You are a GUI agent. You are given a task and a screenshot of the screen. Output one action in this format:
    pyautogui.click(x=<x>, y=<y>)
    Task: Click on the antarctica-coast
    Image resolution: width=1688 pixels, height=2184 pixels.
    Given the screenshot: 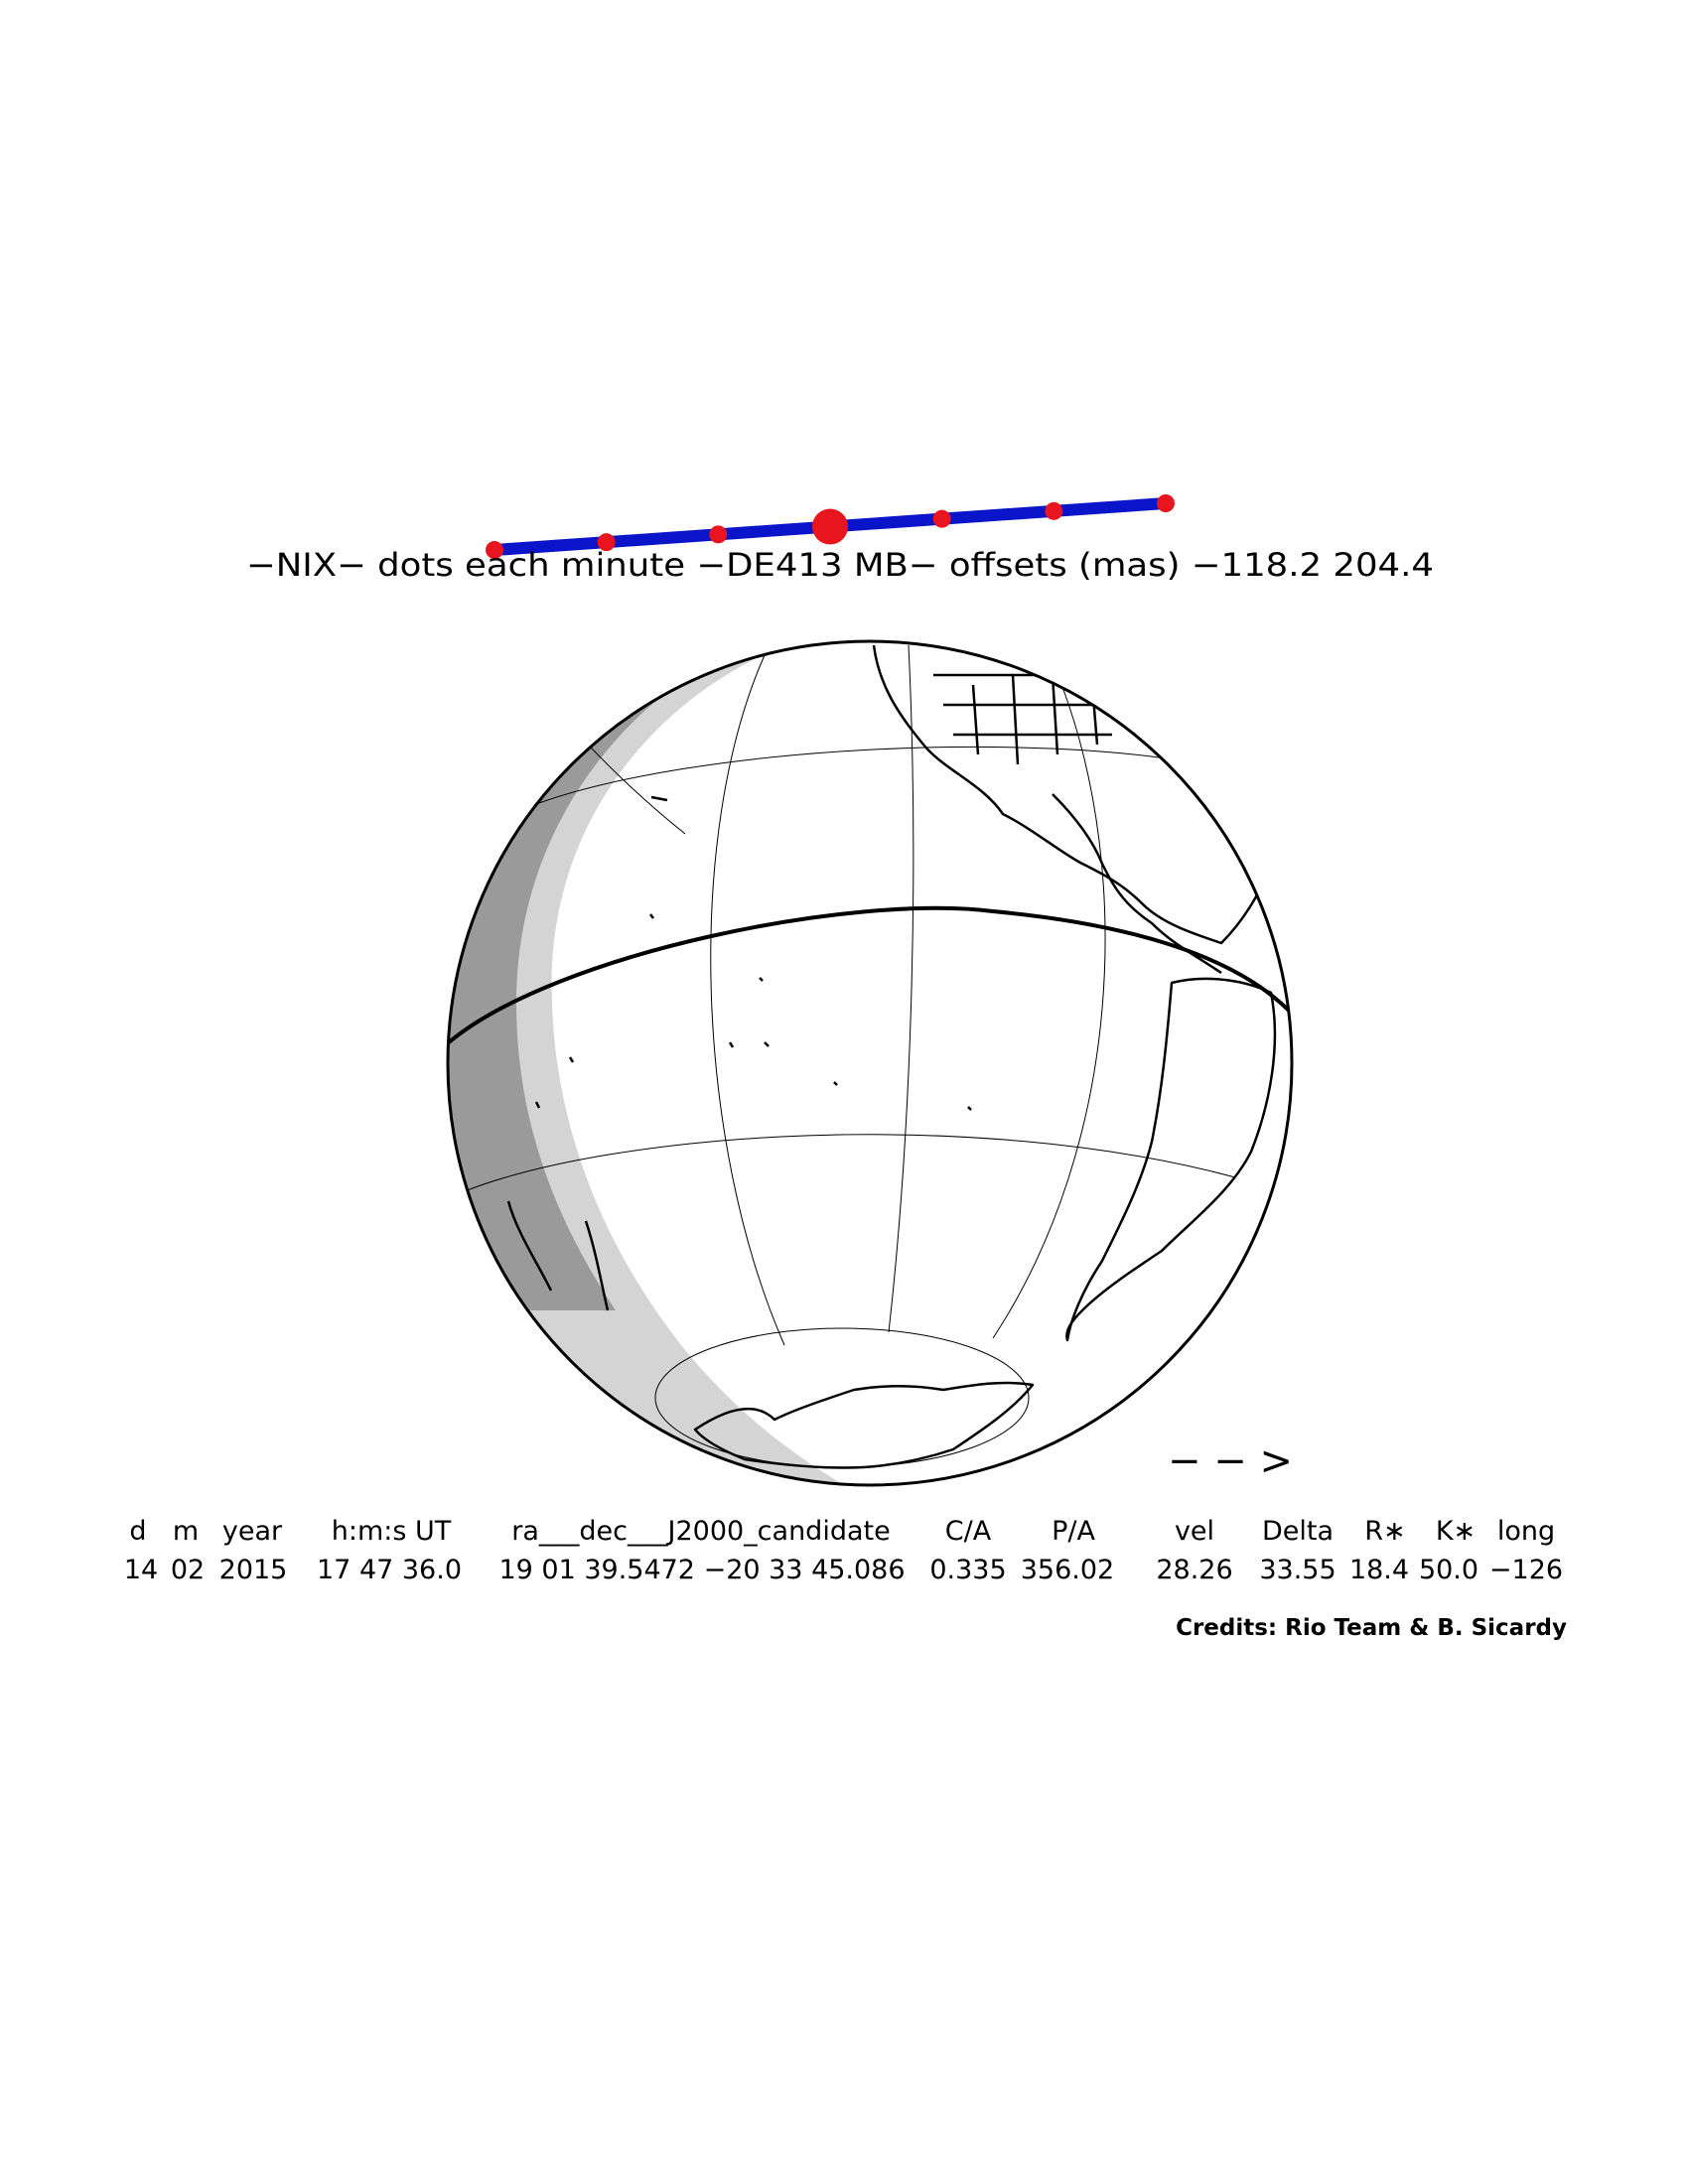 What is the action you would take?
    pyautogui.click(x=864, y=1425)
    